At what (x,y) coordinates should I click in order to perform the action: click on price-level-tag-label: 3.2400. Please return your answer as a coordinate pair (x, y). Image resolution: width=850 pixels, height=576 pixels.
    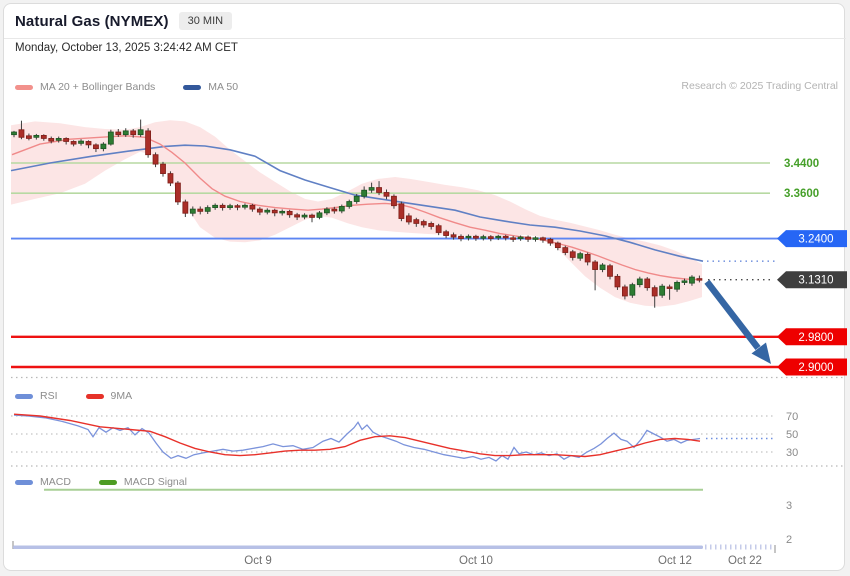
    Looking at the image, I should click on (815, 240).